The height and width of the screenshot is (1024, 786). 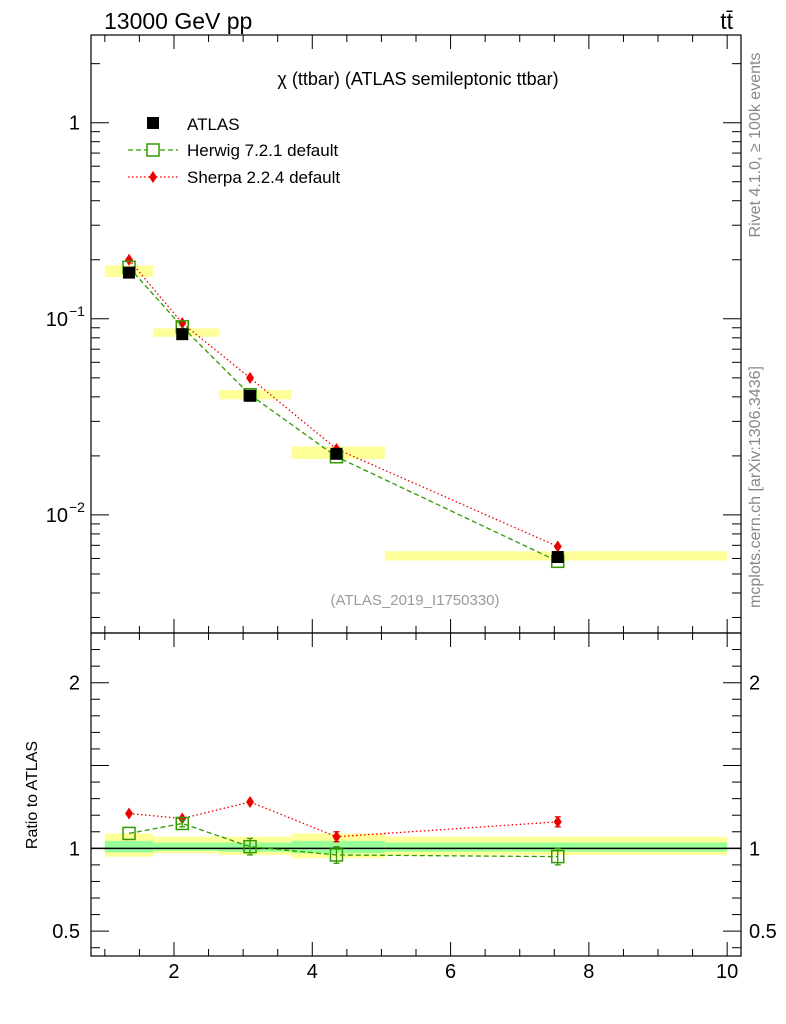 What do you see at coordinates (755, 145) in the screenshot?
I see `rivet-version-label: Rivet 4.1.0, ≥ 100k events` at bounding box center [755, 145].